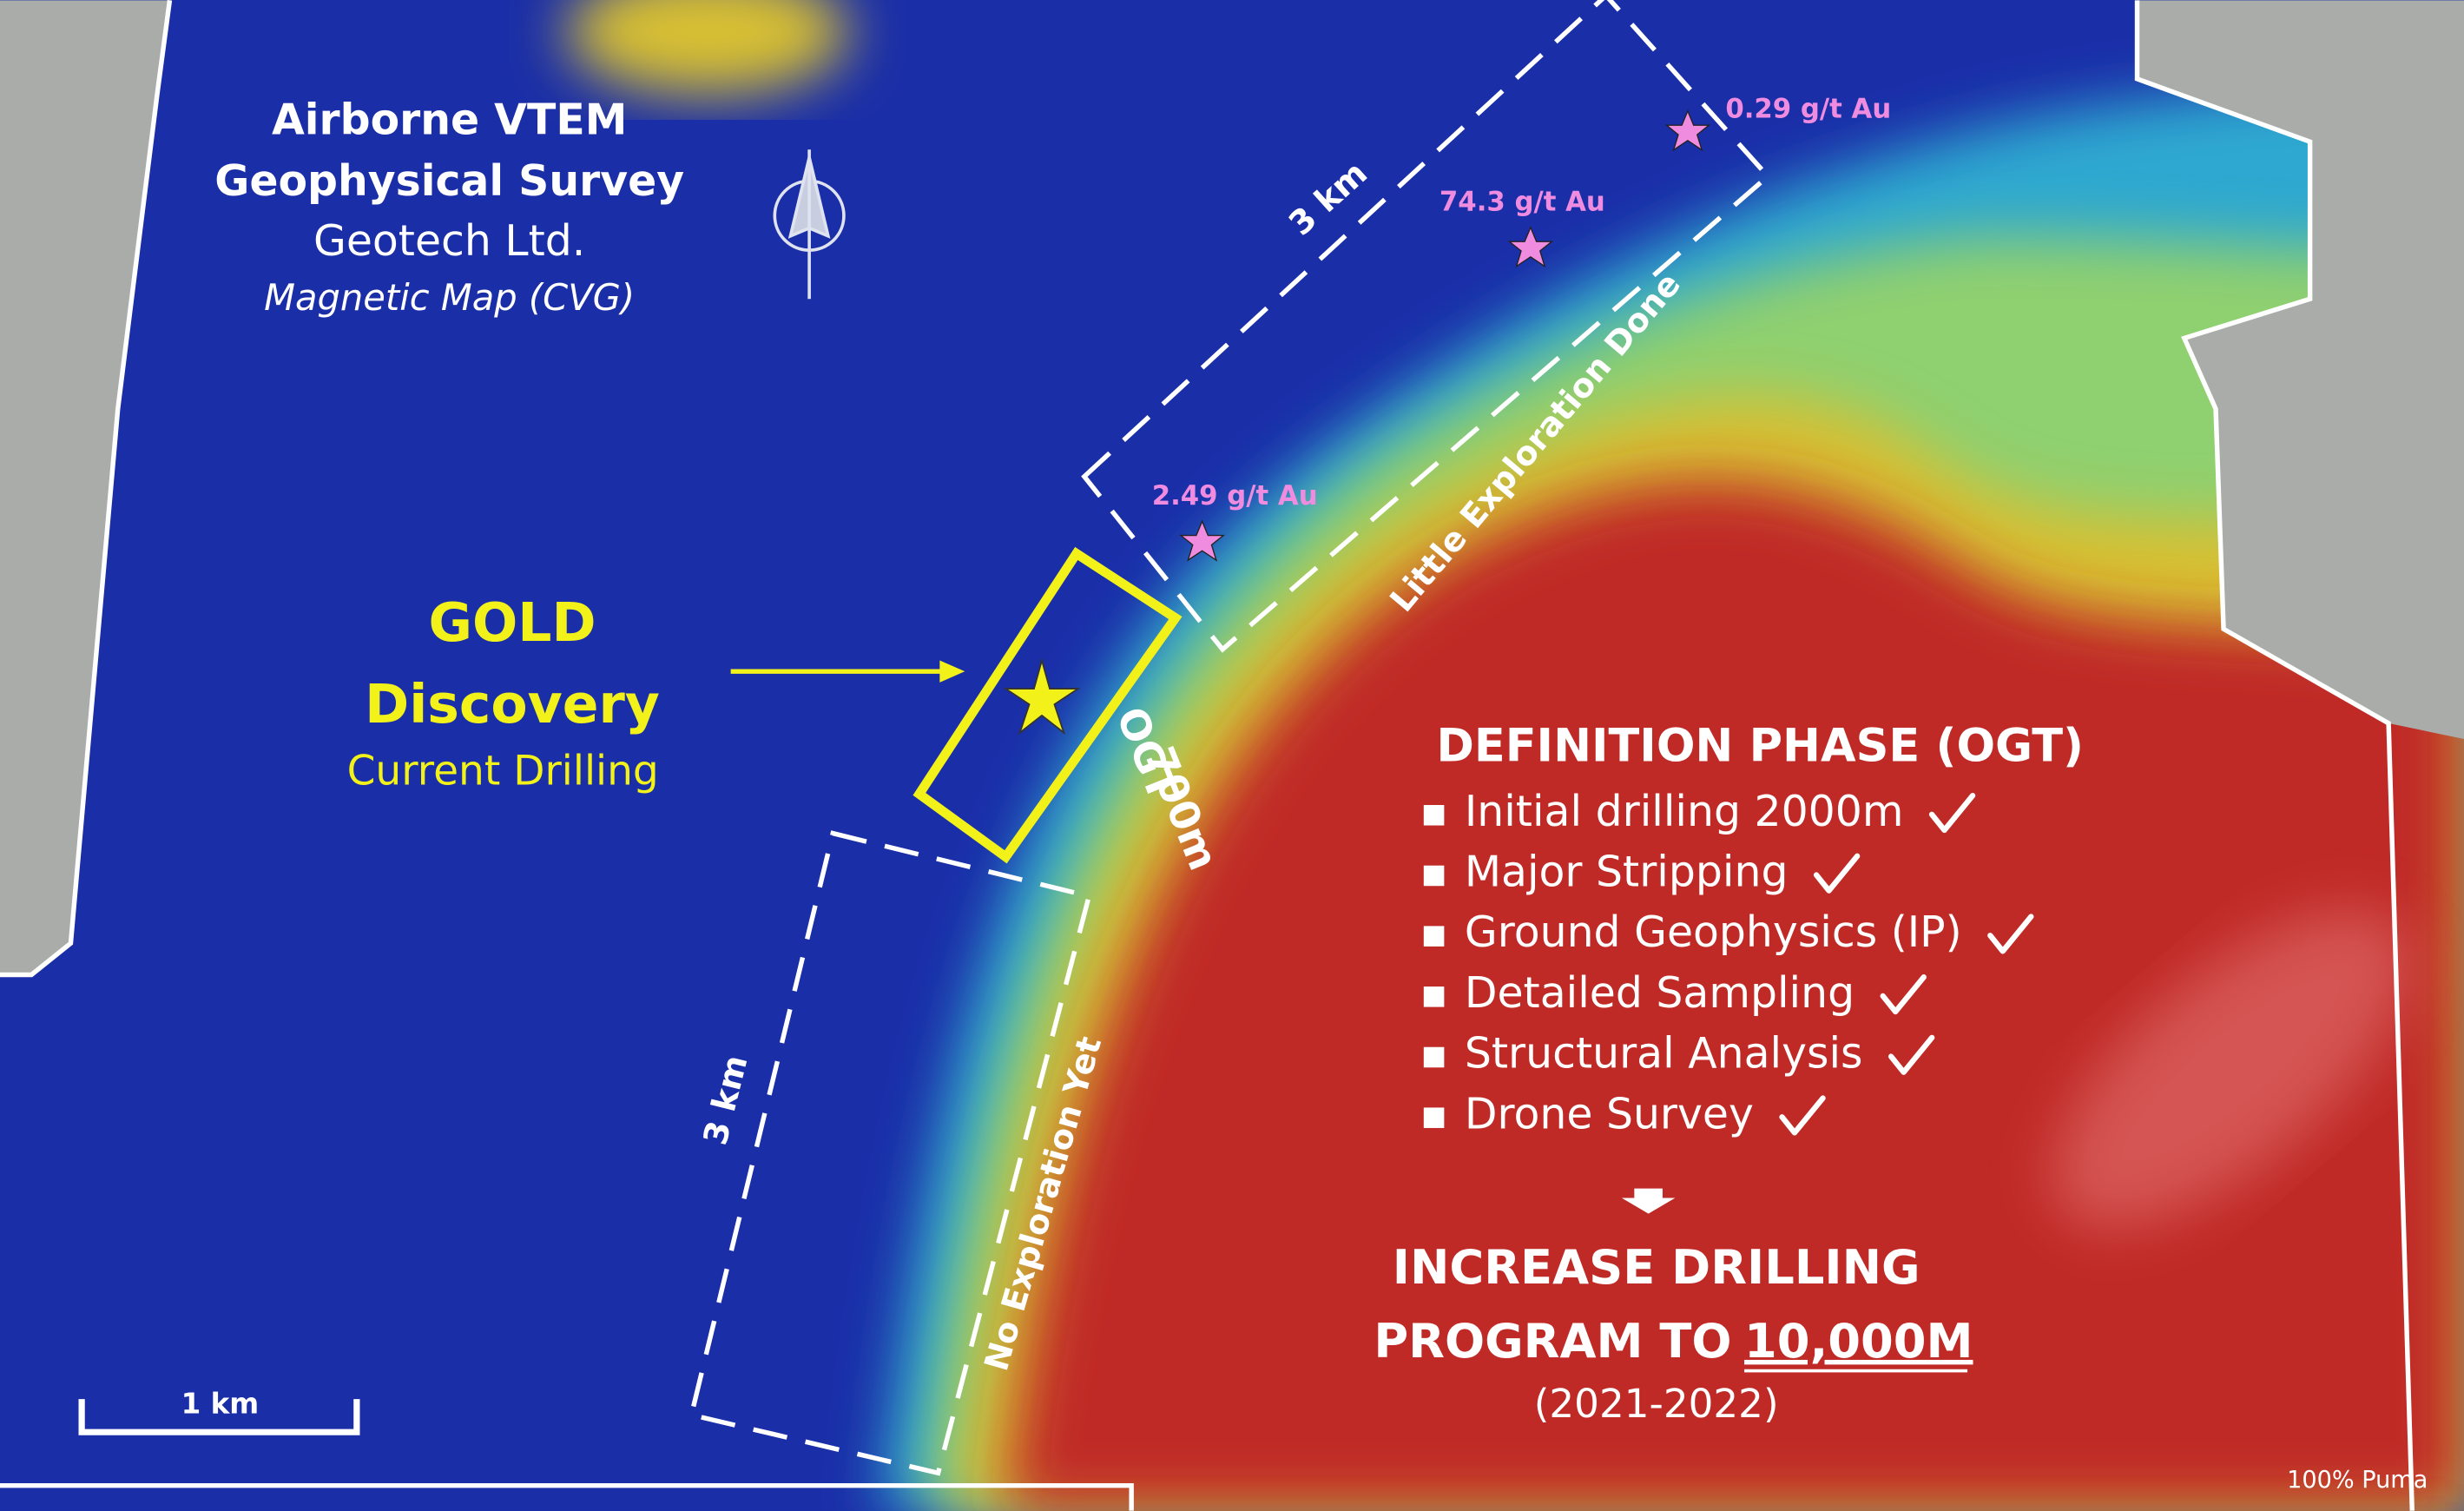 The width and height of the screenshot is (2464, 1511). What do you see at coordinates (449, 119) in the screenshot?
I see `survey-title: Airborne VTEM` at bounding box center [449, 119].